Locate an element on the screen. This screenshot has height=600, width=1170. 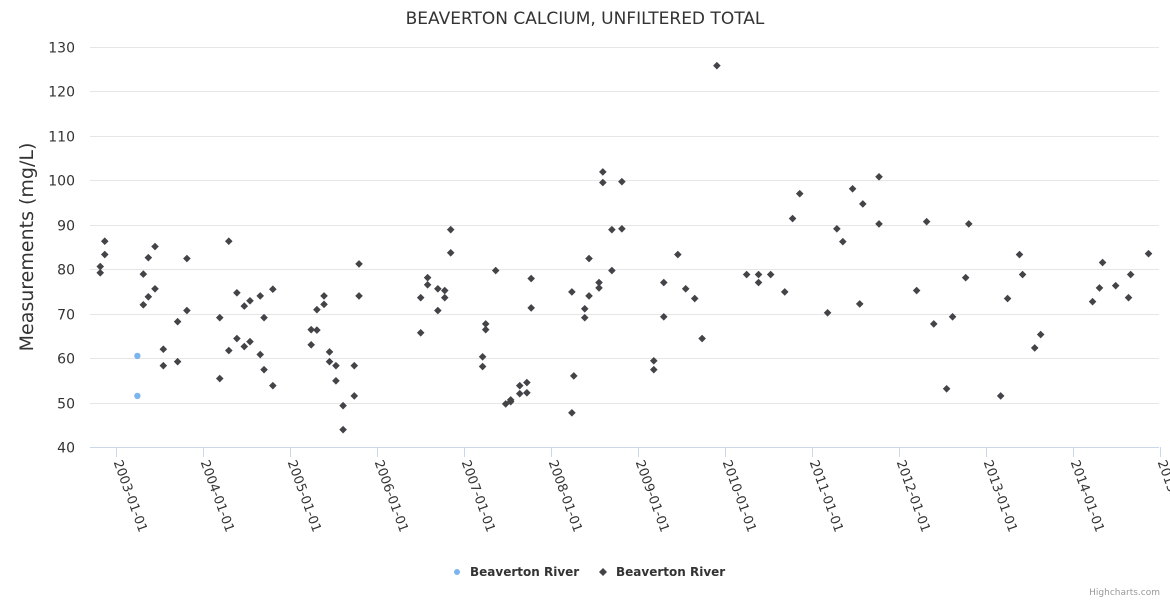
legend-item-series-2: Beaverton River is located at coordinates (662, 572).